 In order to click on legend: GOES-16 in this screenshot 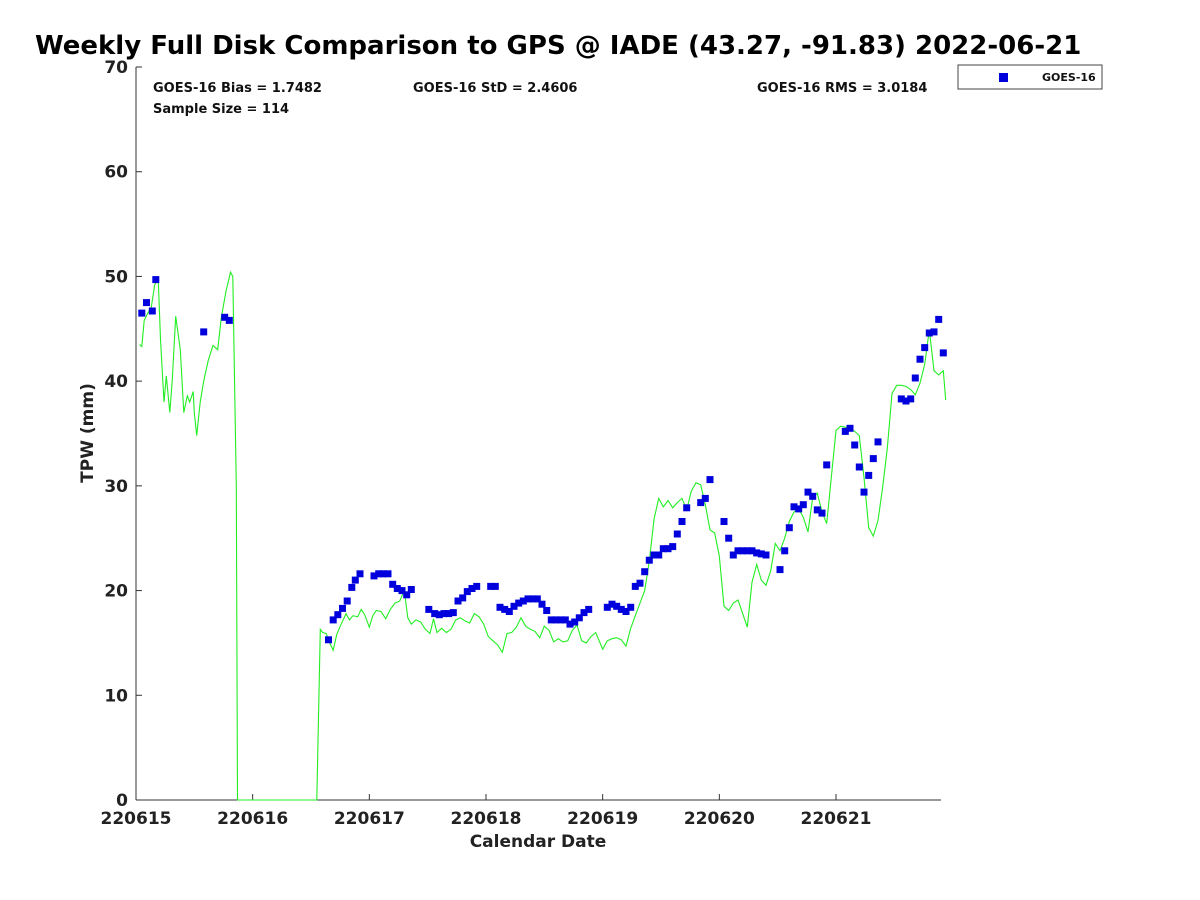, I will do `click(1030, 77)`.